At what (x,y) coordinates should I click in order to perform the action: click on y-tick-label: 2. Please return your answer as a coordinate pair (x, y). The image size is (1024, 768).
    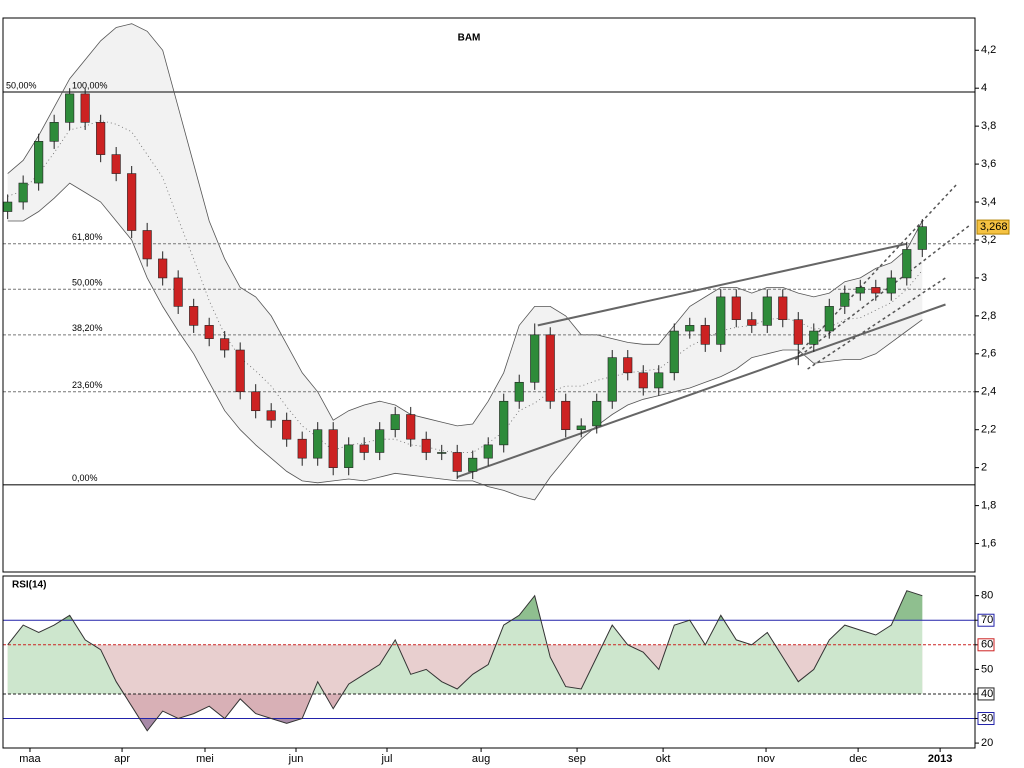
    Looking at the image, I should click on (984, 468).